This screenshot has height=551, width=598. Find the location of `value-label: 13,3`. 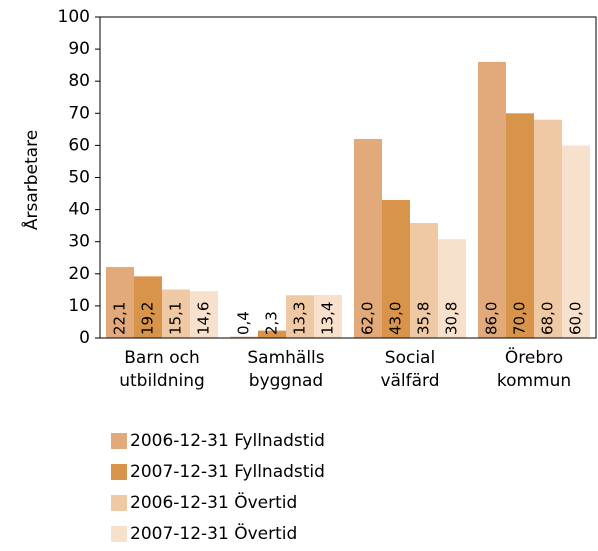

value-label: 13,3 is located at coordinates (300, 318).